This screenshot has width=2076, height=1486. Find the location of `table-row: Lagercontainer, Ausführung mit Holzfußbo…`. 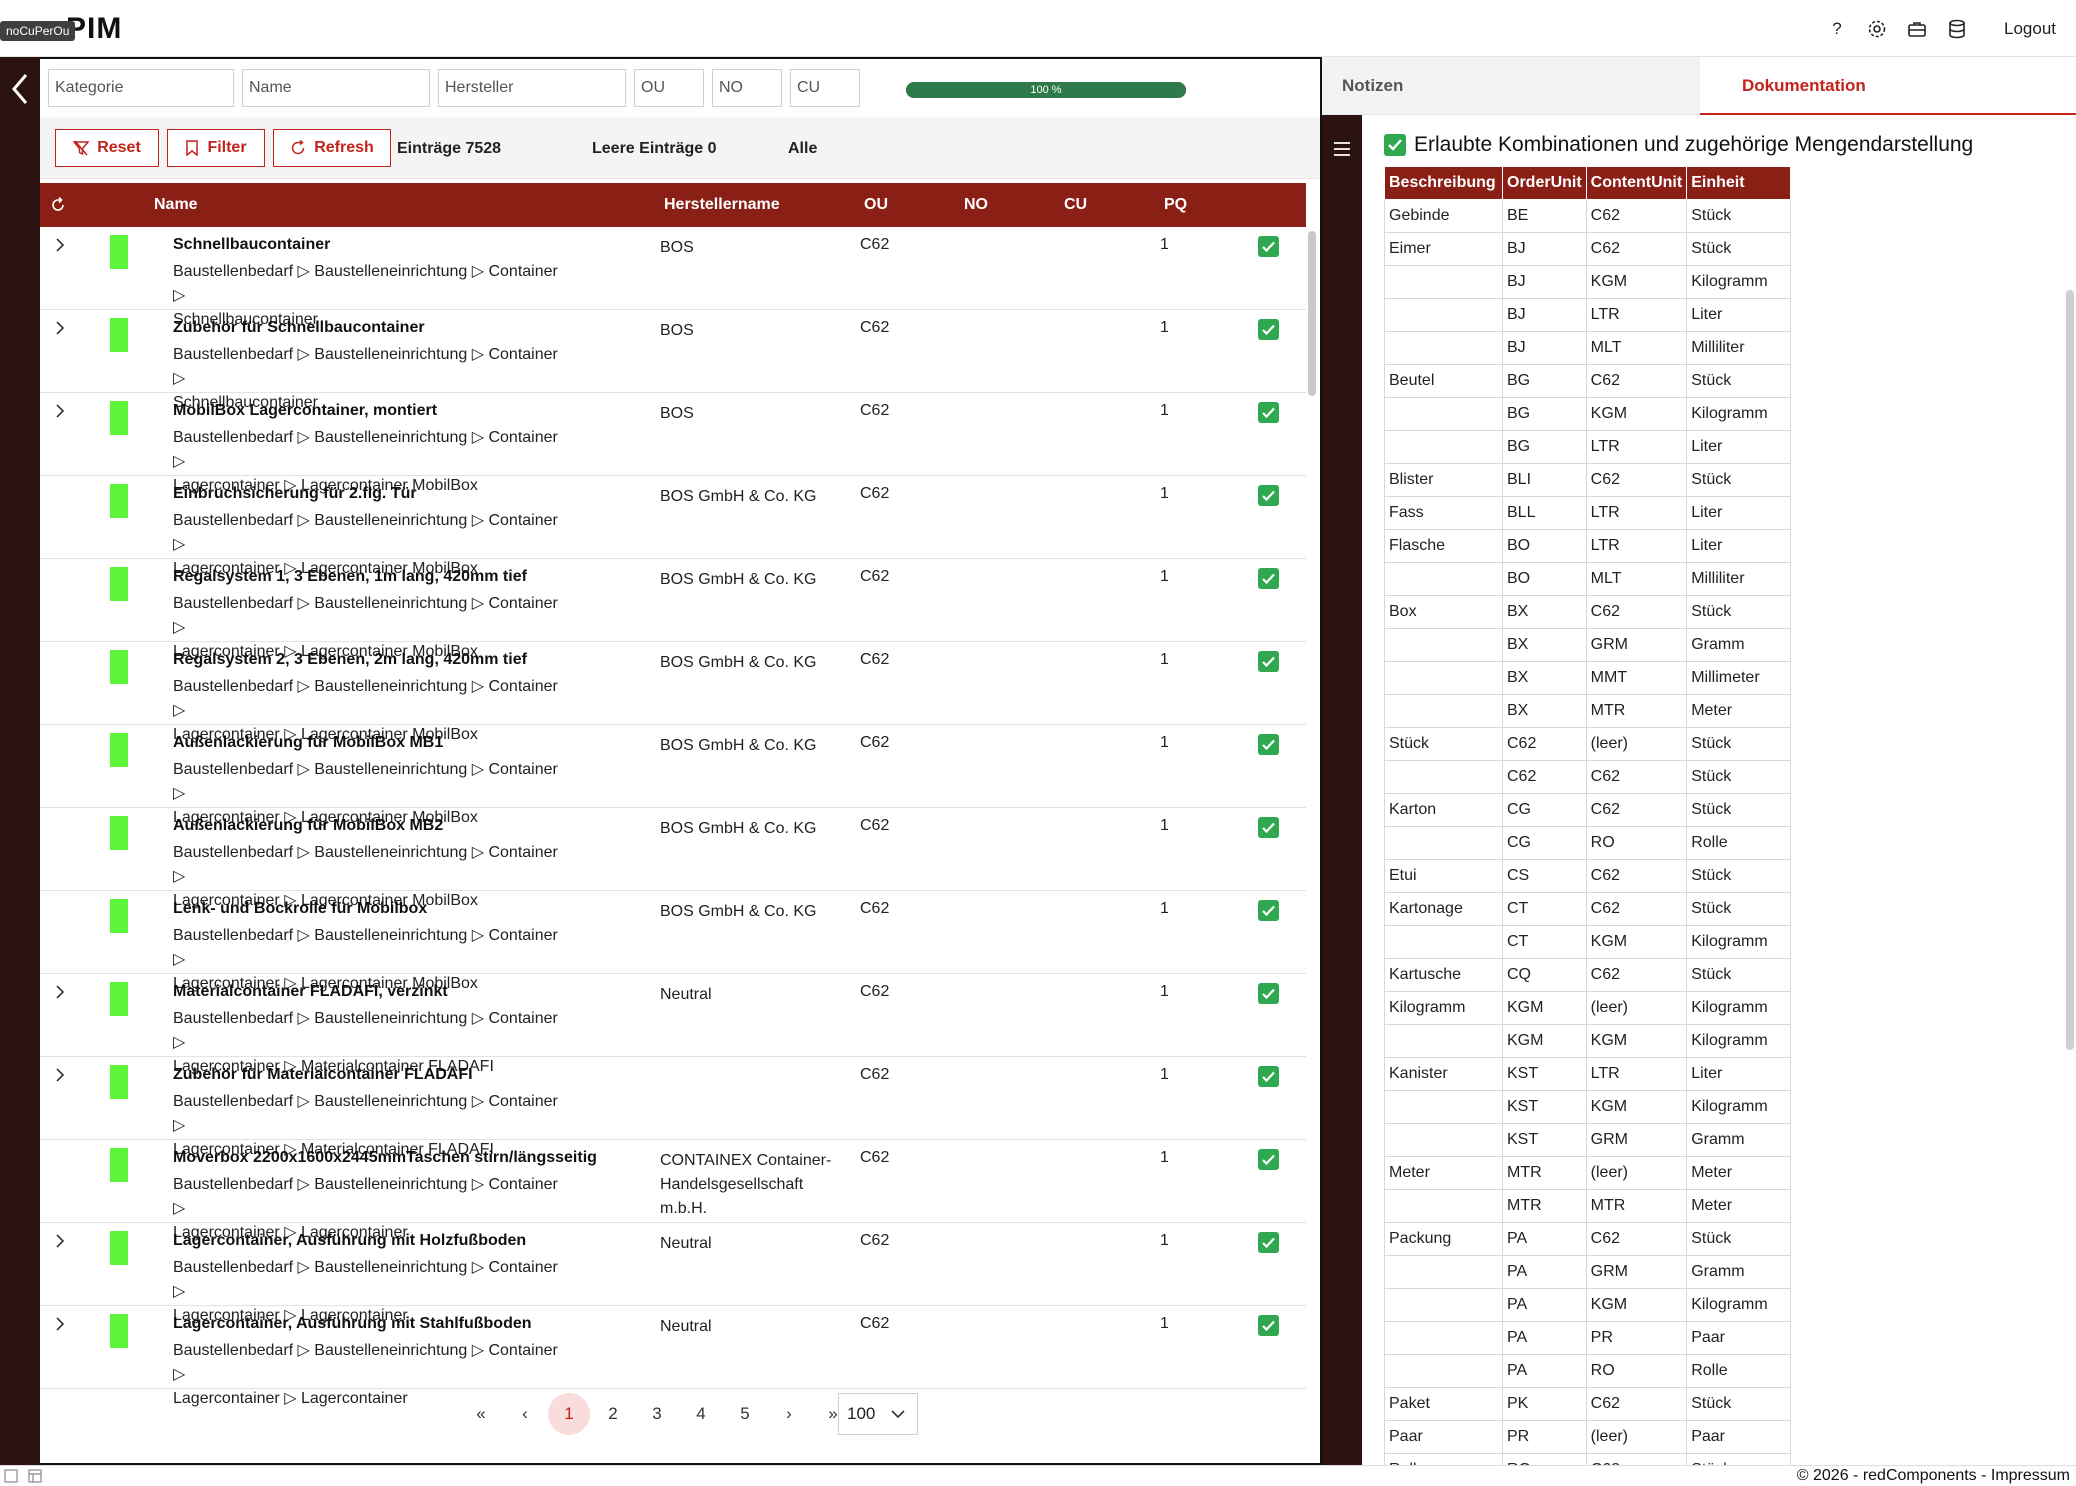

table-row: Lagercontainer, Ausführung mit Holzfußbo… is located at coordinates (673, 1273).